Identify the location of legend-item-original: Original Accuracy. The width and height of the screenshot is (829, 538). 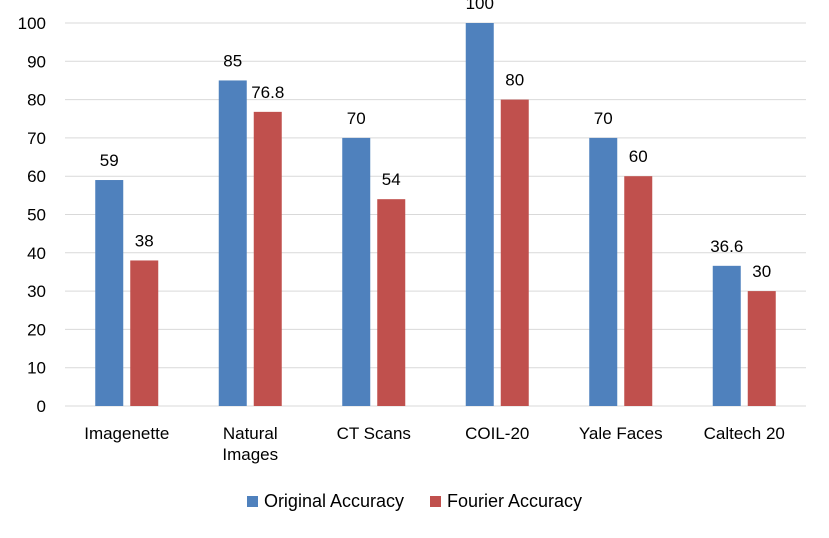
(325, 501).